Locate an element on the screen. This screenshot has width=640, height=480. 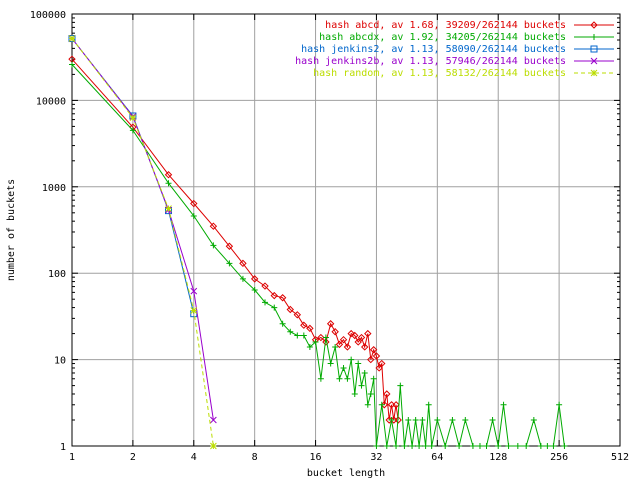
x-tick-label: 256 is located at coordinates (559, 457).